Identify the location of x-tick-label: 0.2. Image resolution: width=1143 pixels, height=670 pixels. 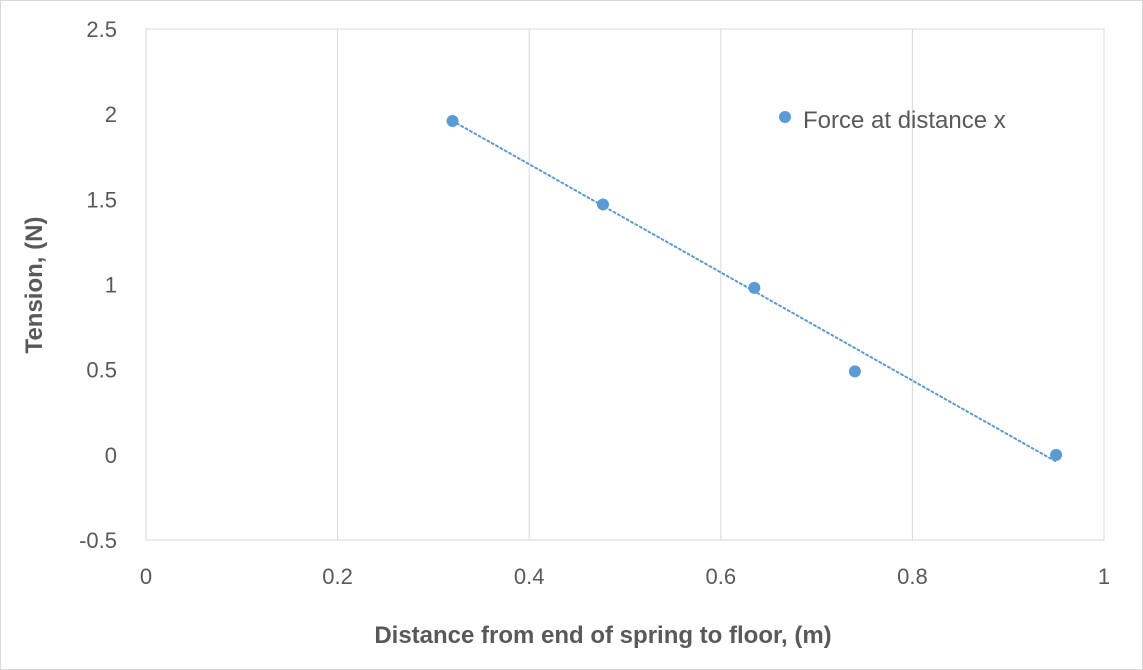
(337, 576).